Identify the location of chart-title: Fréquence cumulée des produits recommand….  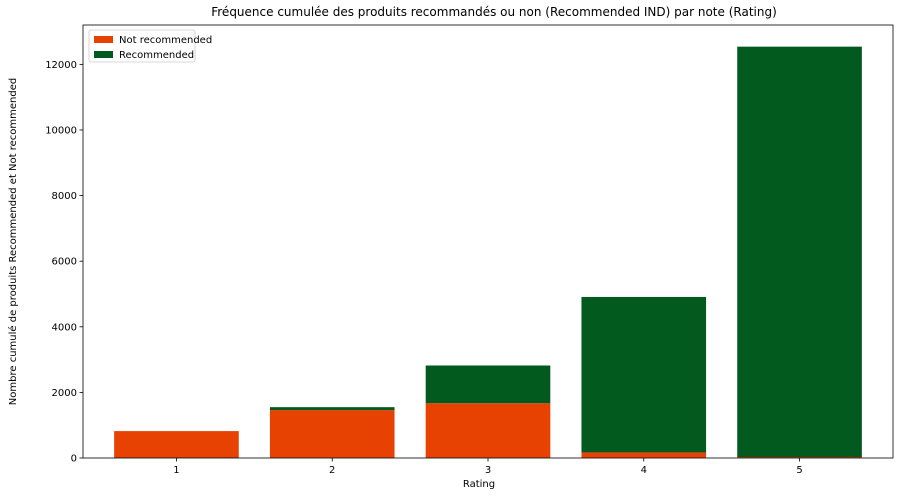
(494, 12).